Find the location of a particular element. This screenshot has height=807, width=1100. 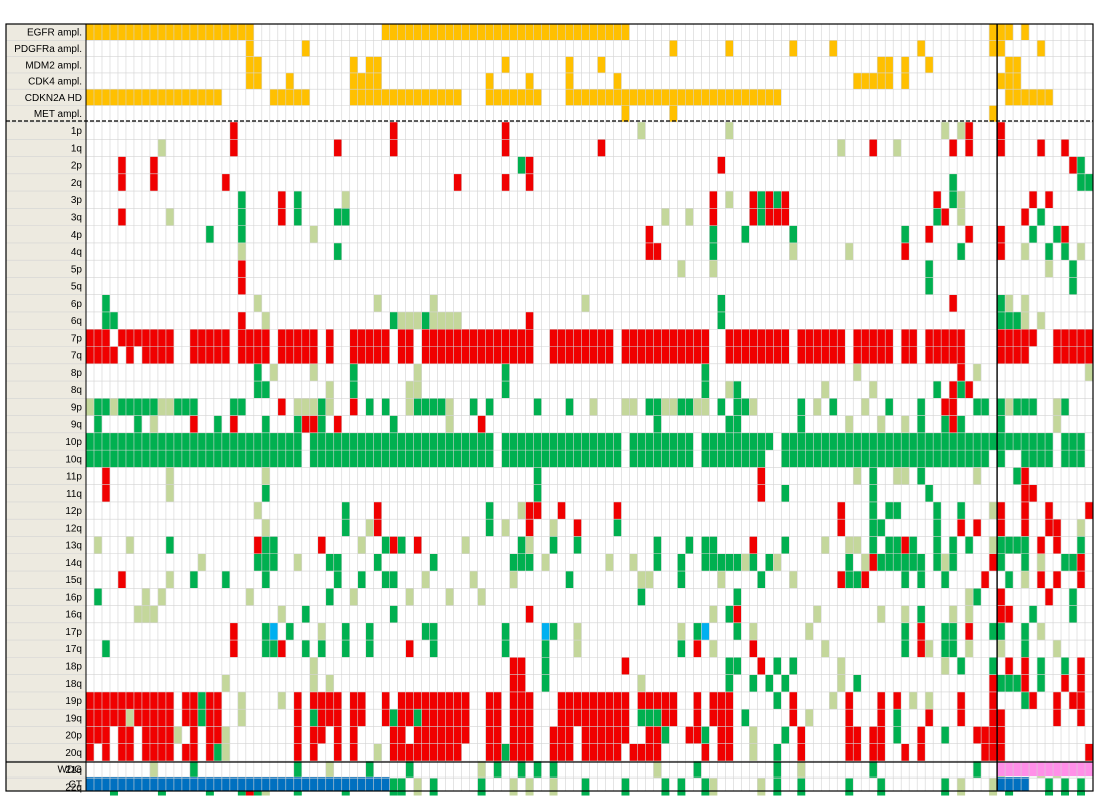

row-label: 4q is located at coordinates (76, 252).